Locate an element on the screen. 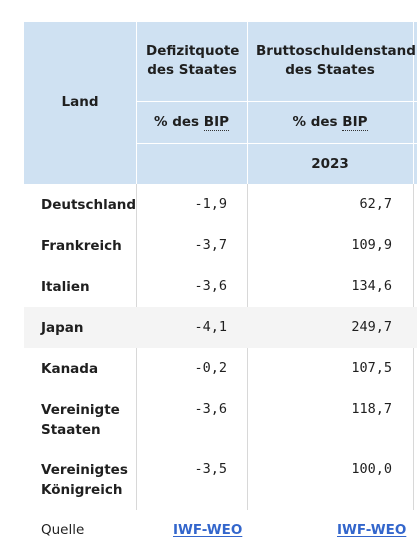 This screenshot has width=417, height=552. table-row: Italien -3,6 134,6 is located at coordinates (220, 286).